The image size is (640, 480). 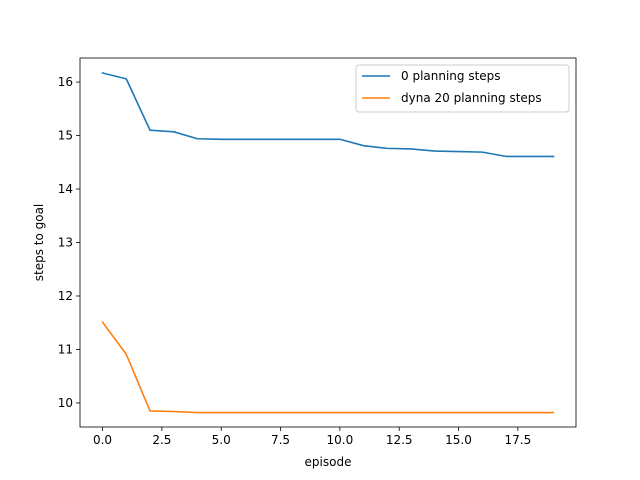 I want to click on y-tick-label: 11, so click(x=65, y=349).